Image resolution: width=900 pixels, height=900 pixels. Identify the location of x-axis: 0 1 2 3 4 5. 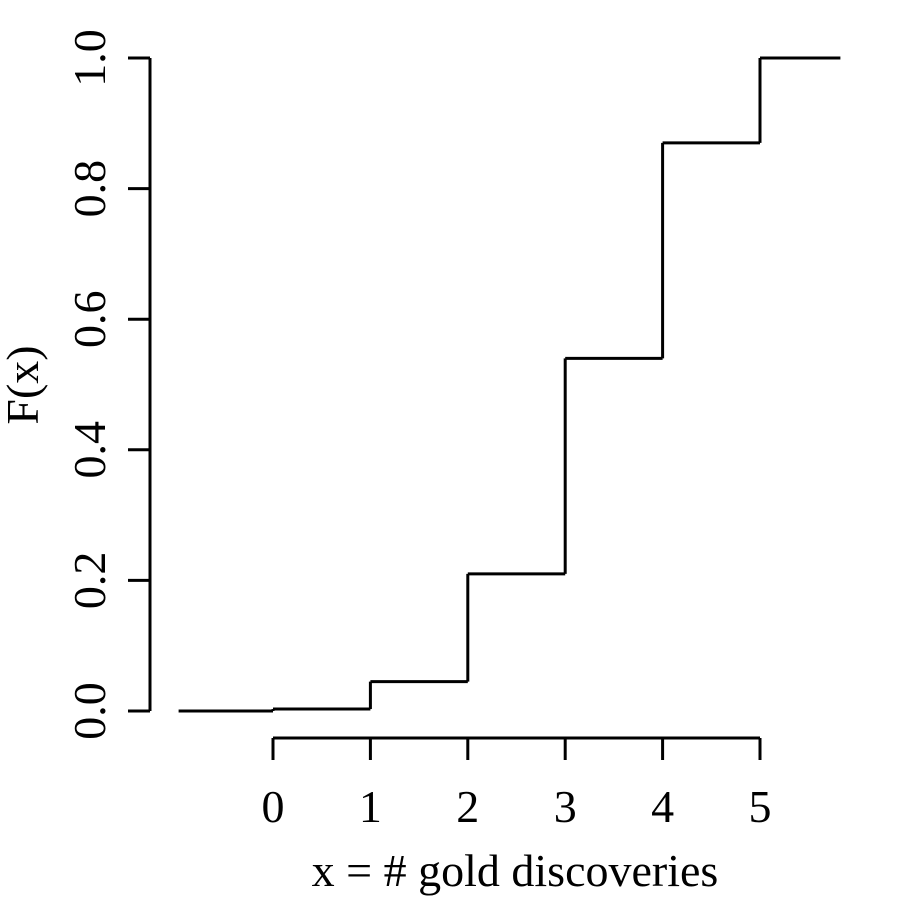
(517, 784).